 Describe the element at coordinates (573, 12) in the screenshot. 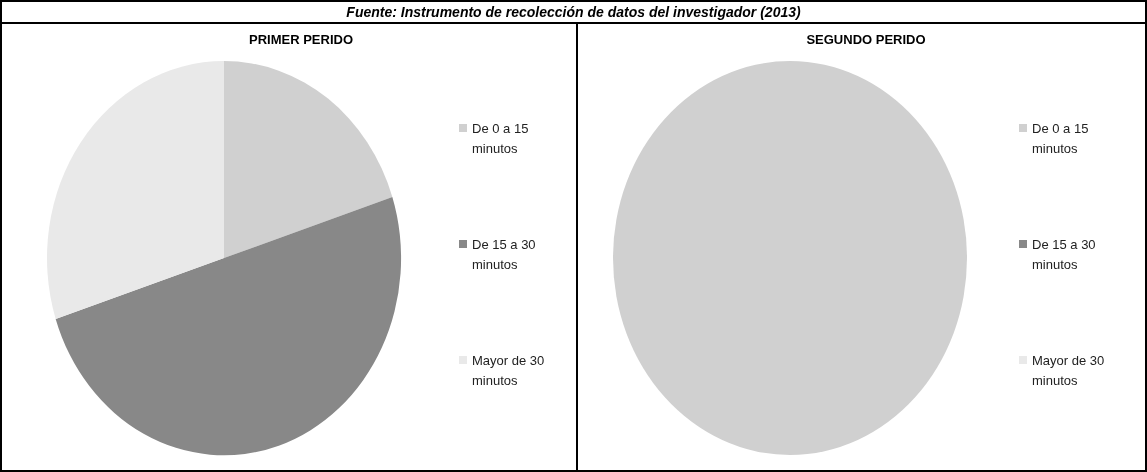

I see `source-note: Fuente: Instrumento de recolección de datos del investigador (2013)` at that location.